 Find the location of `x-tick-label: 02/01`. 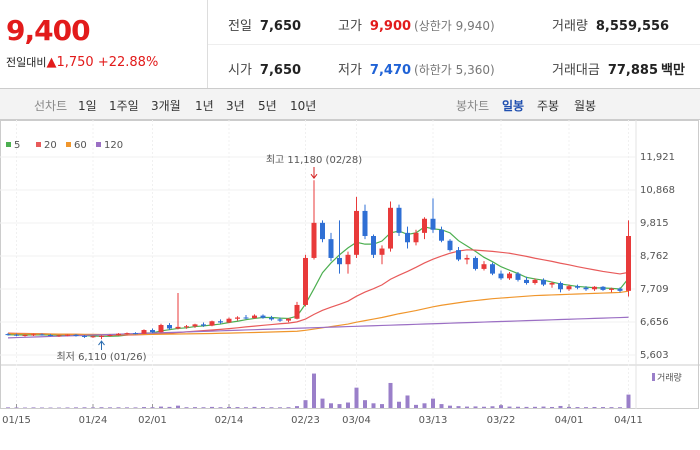

x-tick-label: 02/01 is located at coordinates (152, 420).